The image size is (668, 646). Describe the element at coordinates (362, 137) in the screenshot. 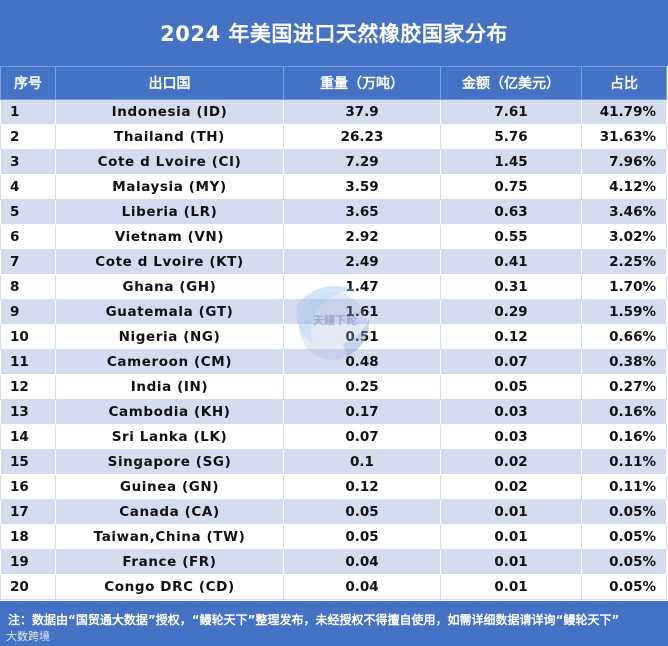

I see `cell-volume: 26.23` at that location.